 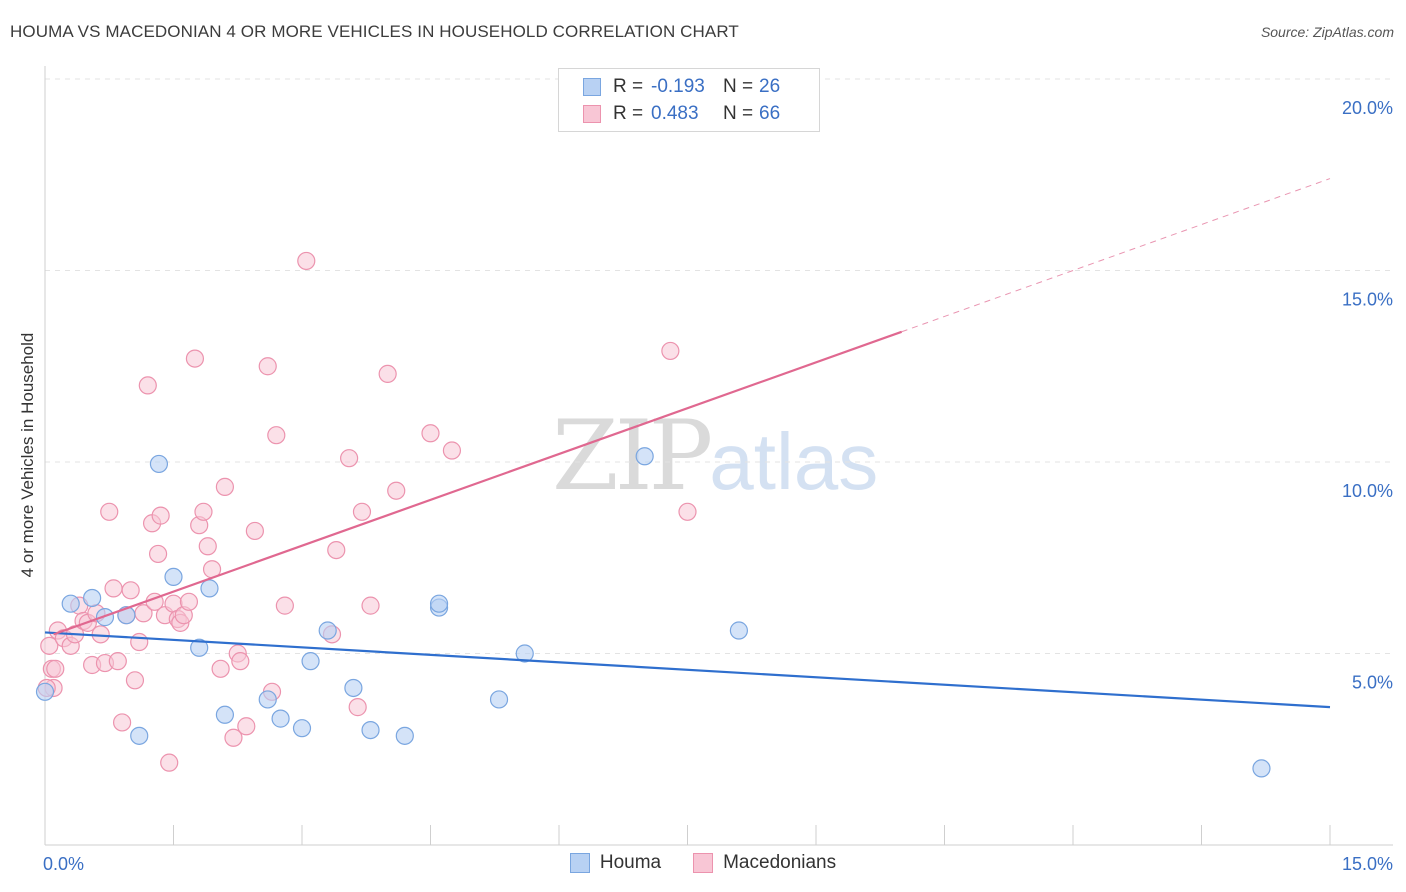 I want to click on macedonians-swatch, so click(x=592, y=114).